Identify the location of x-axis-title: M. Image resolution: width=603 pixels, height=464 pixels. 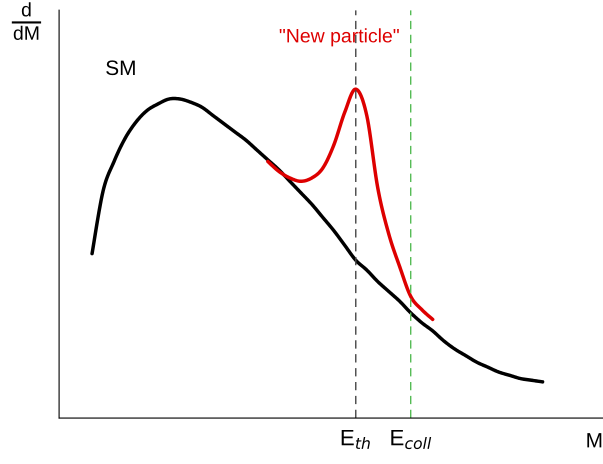
(594, 440).